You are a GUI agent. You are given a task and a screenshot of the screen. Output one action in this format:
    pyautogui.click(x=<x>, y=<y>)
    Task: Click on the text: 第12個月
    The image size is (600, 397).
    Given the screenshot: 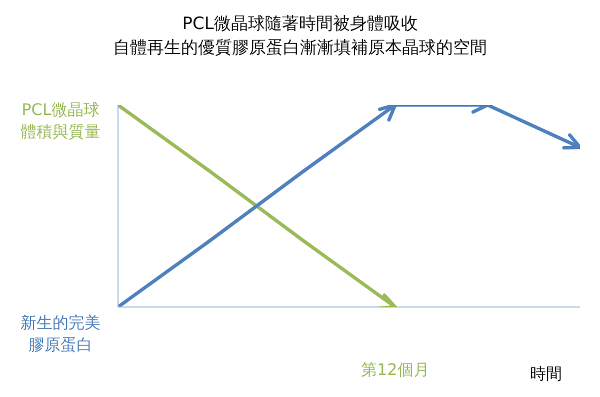 What is the action you would take?
    pyautogui.click(x=395, y=370)
    